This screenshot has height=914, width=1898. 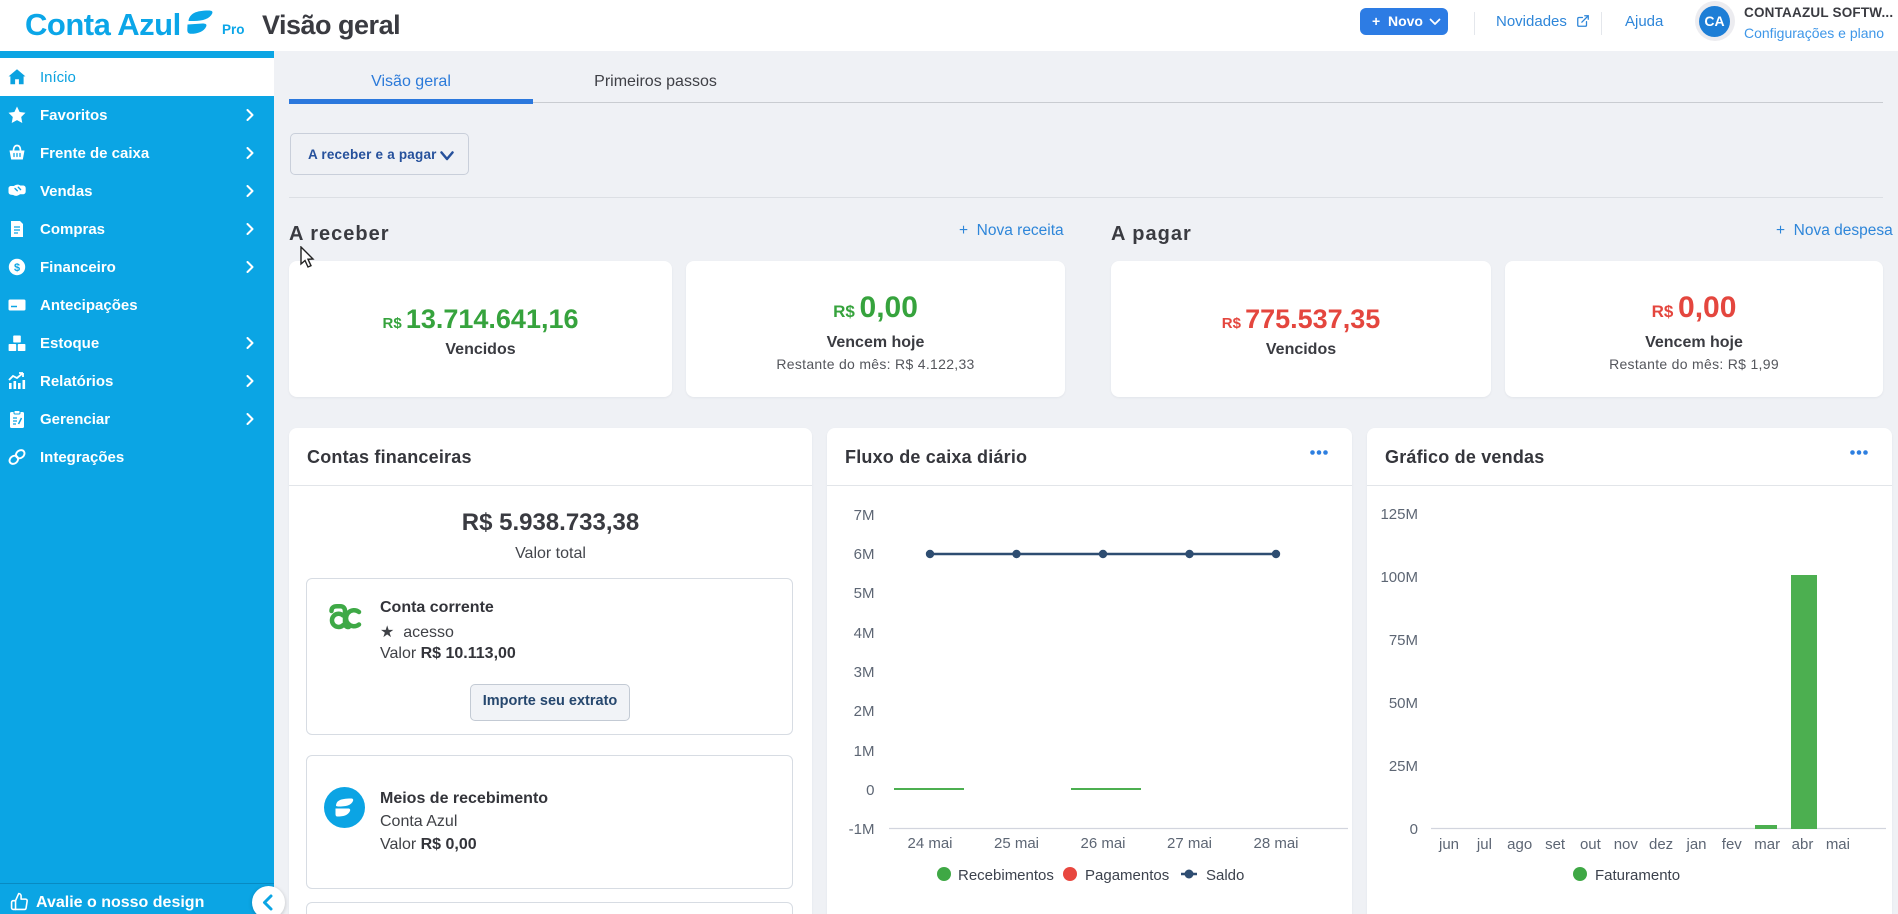 What do you see at coordinates (1626, 844) in the screenshot?
I see `svg-text: nov` at bounding box center [1626, 844].